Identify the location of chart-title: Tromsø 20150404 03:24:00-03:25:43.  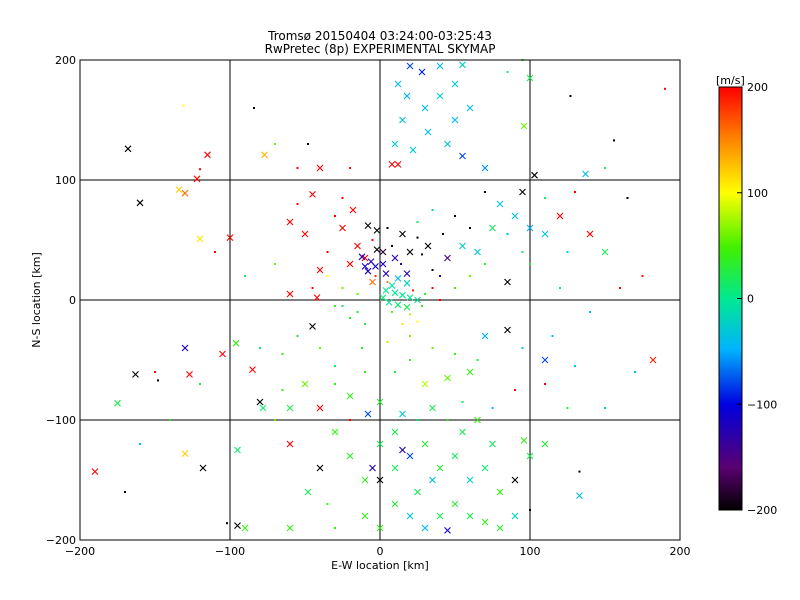
(379, 36).